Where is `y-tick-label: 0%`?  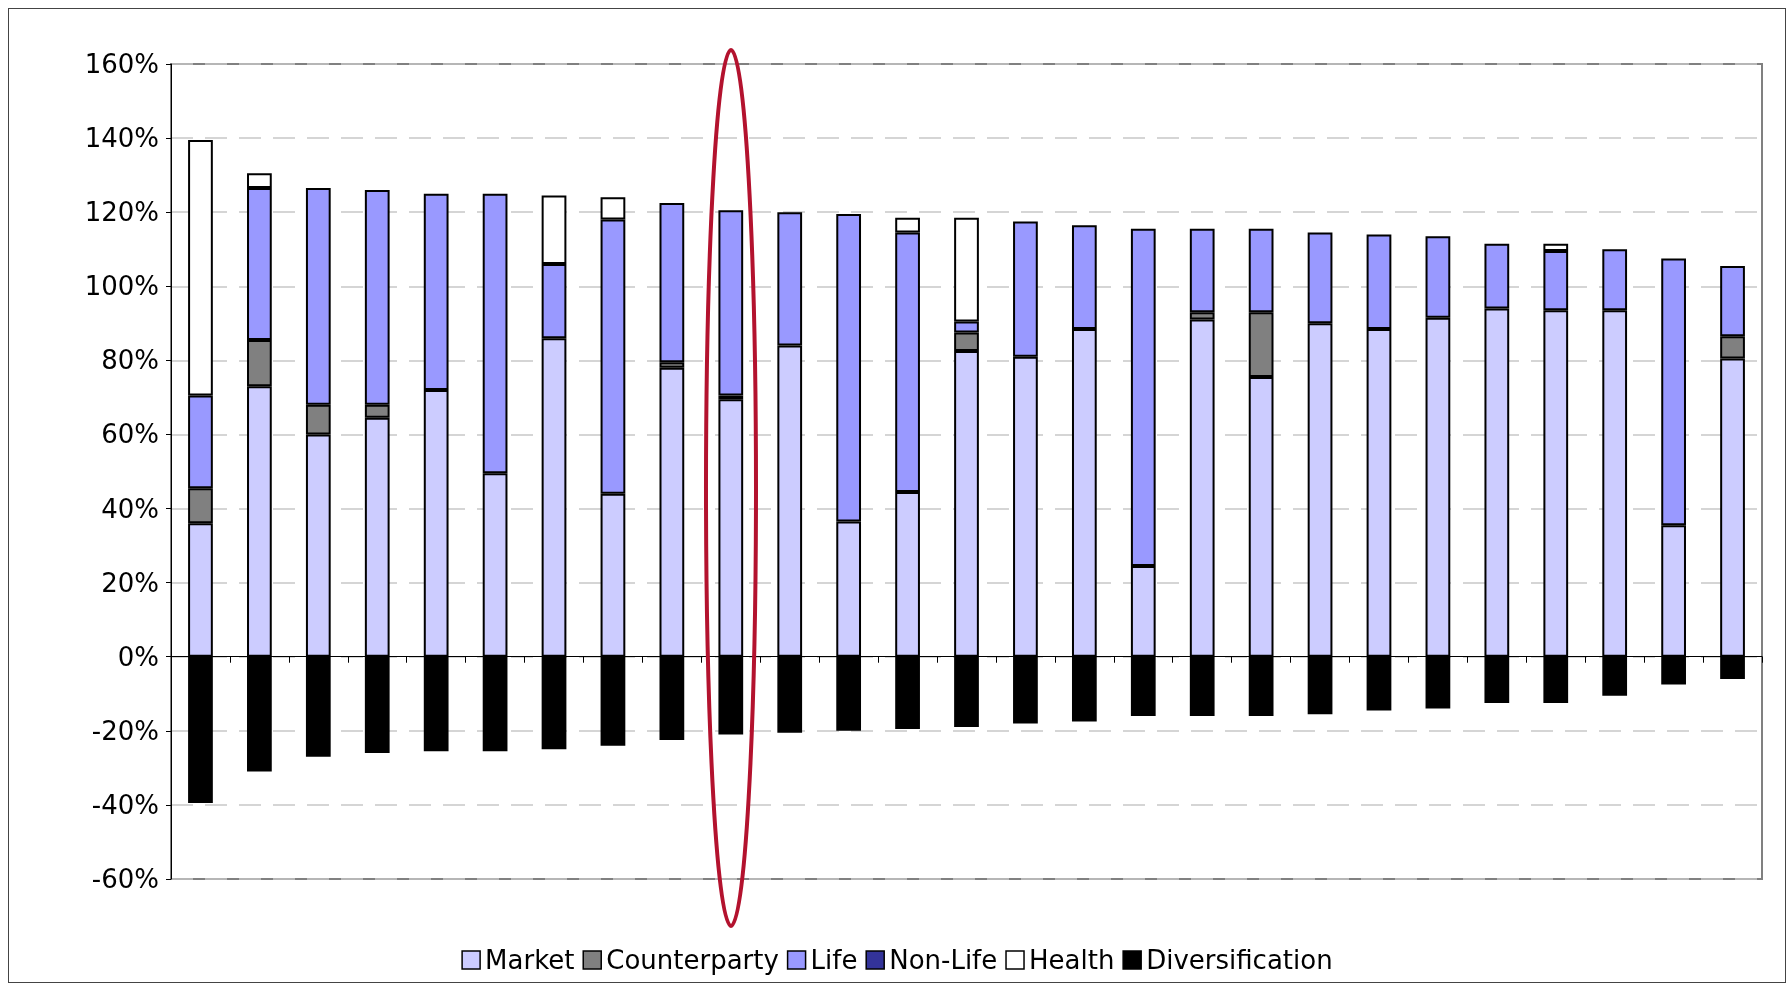 y-tick-label: 0% is located at coordinates (138, 656).